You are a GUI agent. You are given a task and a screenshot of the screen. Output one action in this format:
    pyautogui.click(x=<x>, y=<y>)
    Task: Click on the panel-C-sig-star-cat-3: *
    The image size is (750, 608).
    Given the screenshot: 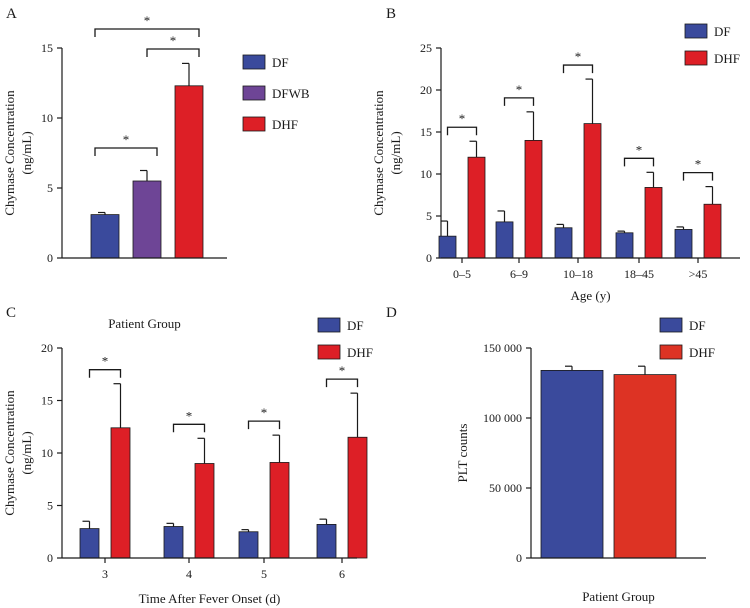 What is the action you would take?
    pyautogui.click(x=342, y=370)
    